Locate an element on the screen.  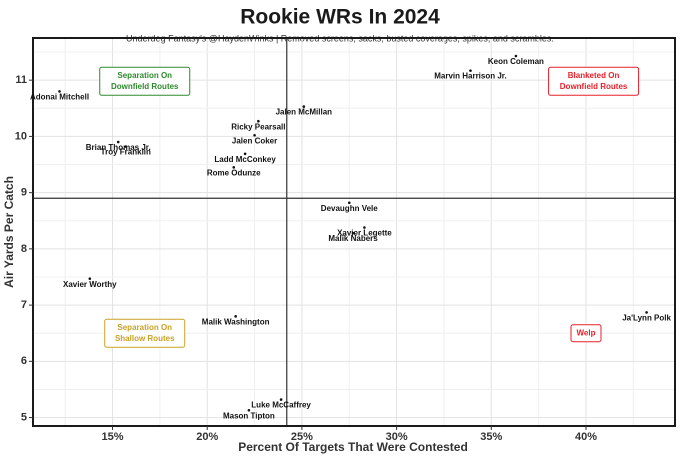
point-label: Brian Thomas Jr. is located at coordinates (118, 147).